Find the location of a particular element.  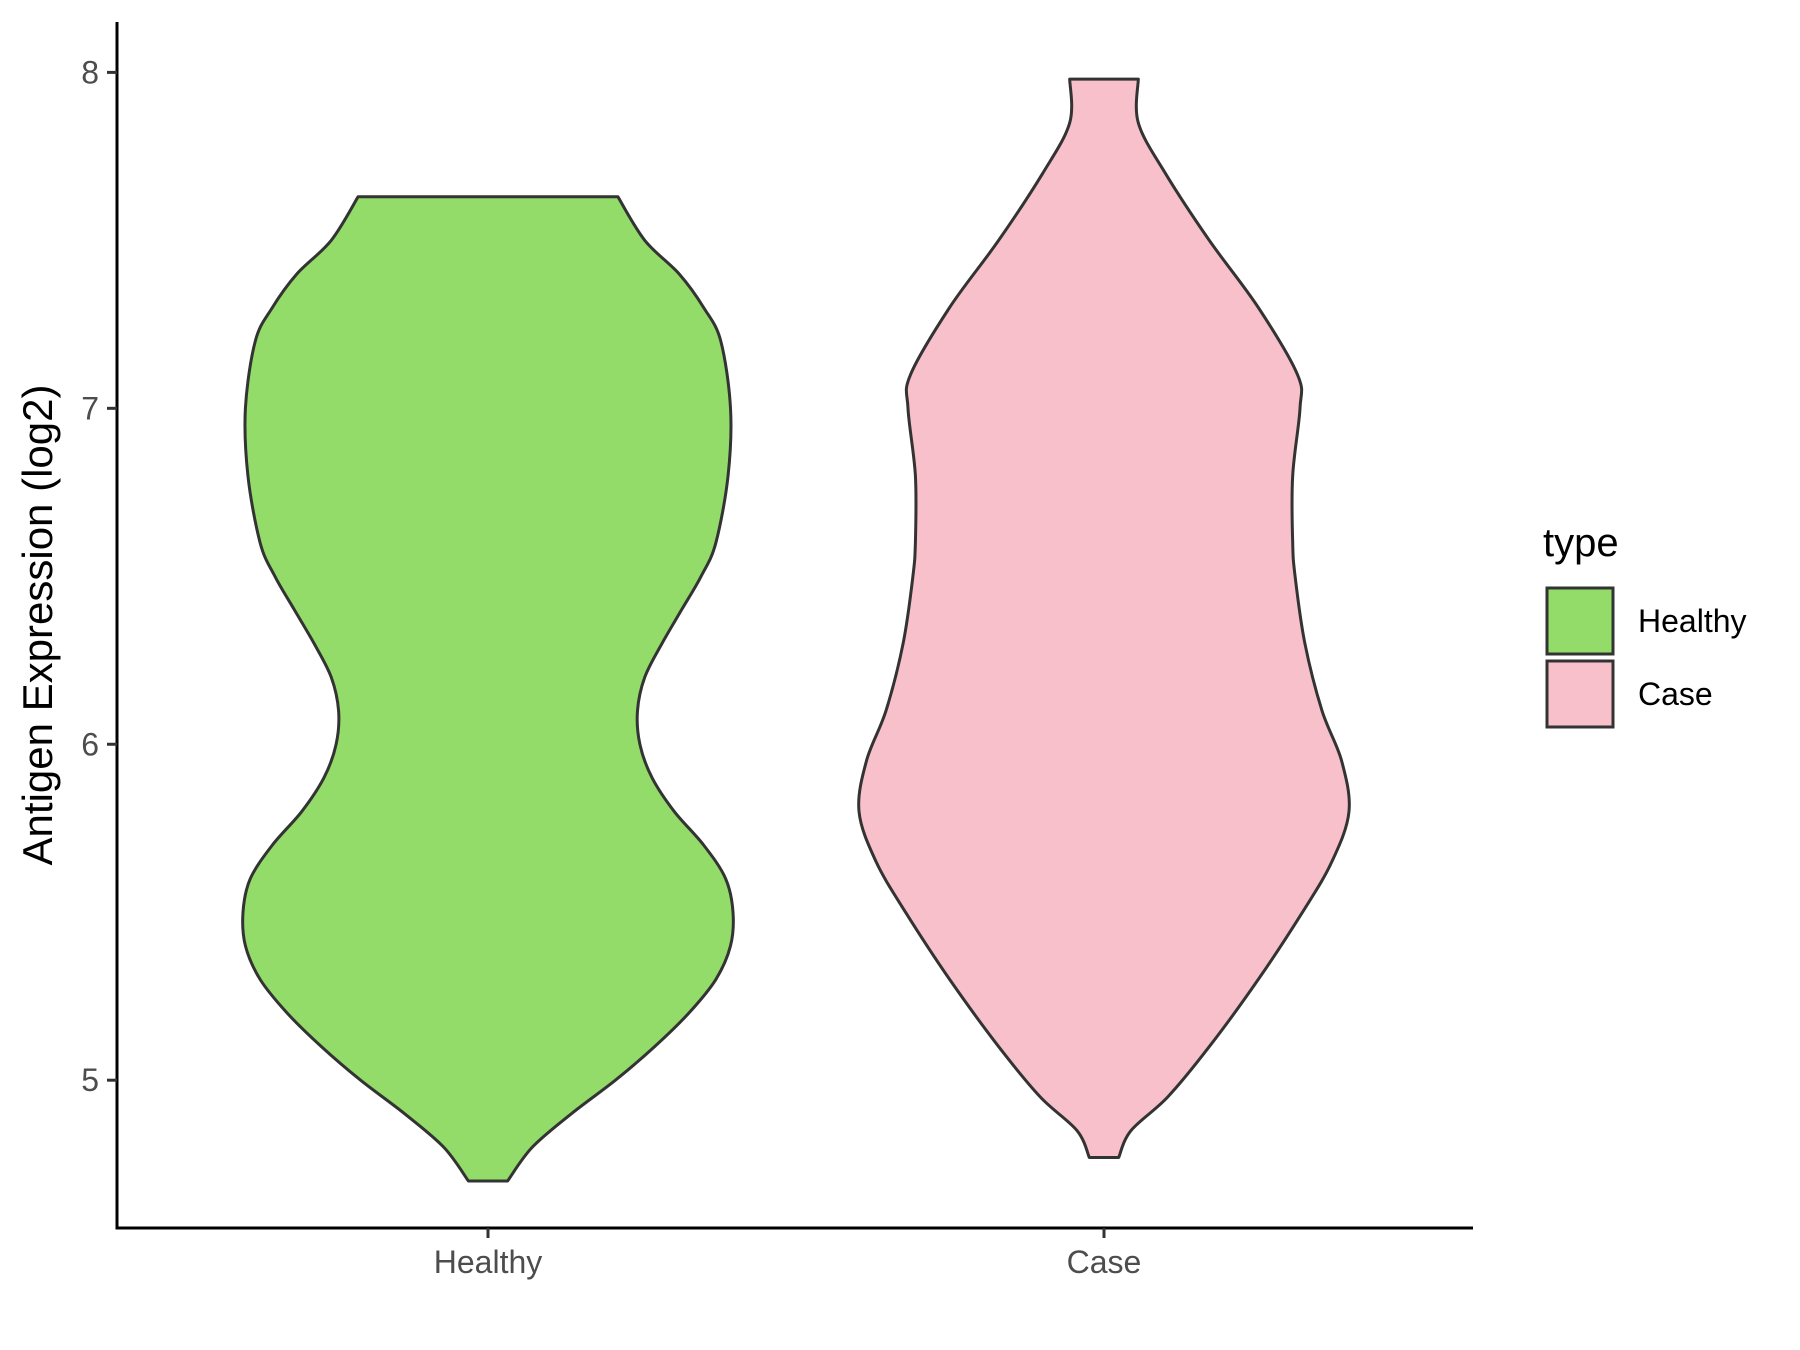

legend-swatch-healthy is located at coordinates (1580, 621).